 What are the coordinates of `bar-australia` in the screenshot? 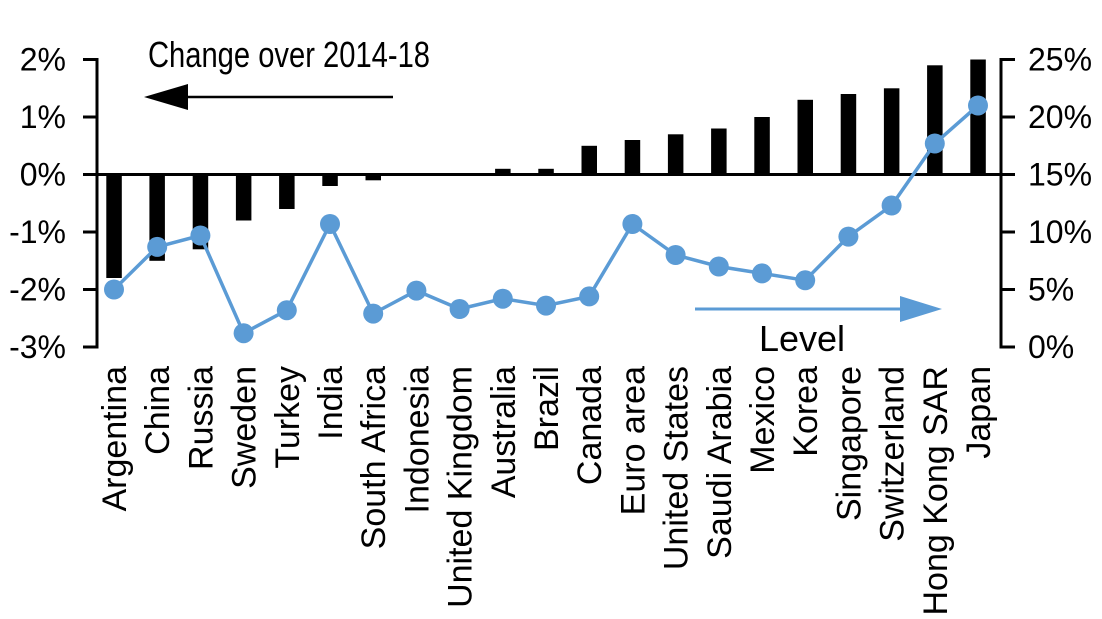 It's located at (503, 171).